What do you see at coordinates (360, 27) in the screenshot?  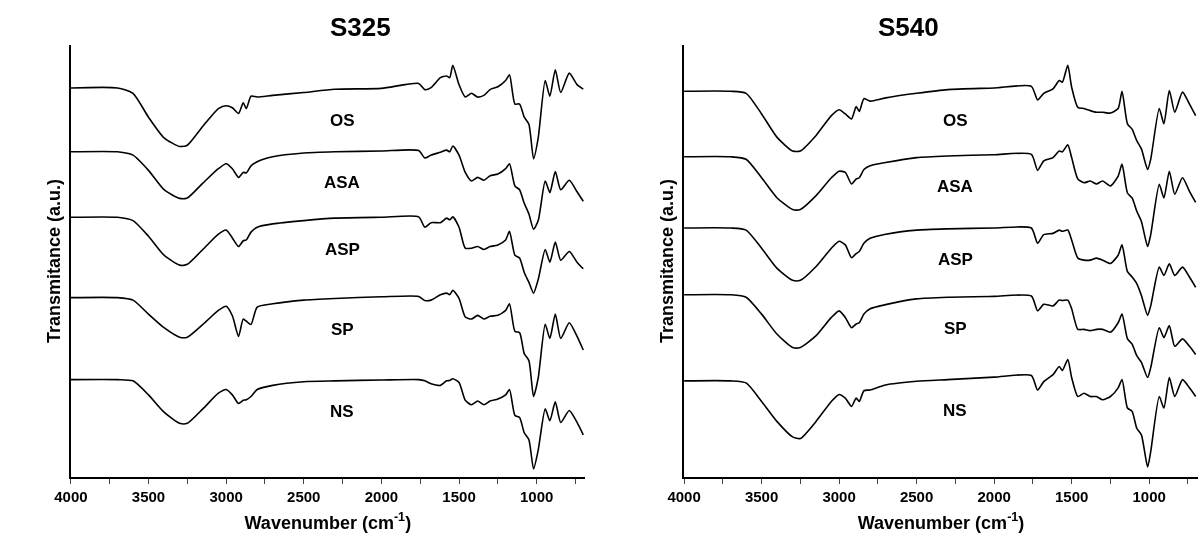 I see `chart-title: S325` at bounding box center [360, 27].